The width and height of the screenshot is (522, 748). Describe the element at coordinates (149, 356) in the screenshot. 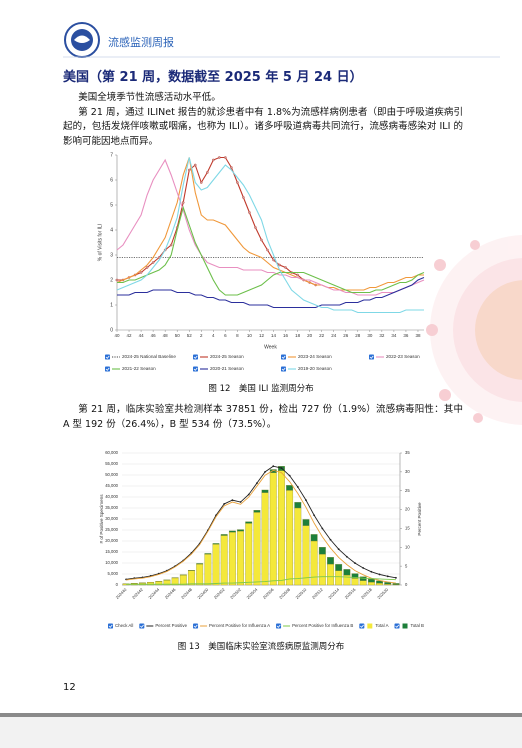

I see `legend-label: 2024-25 National Baseline` at that location.